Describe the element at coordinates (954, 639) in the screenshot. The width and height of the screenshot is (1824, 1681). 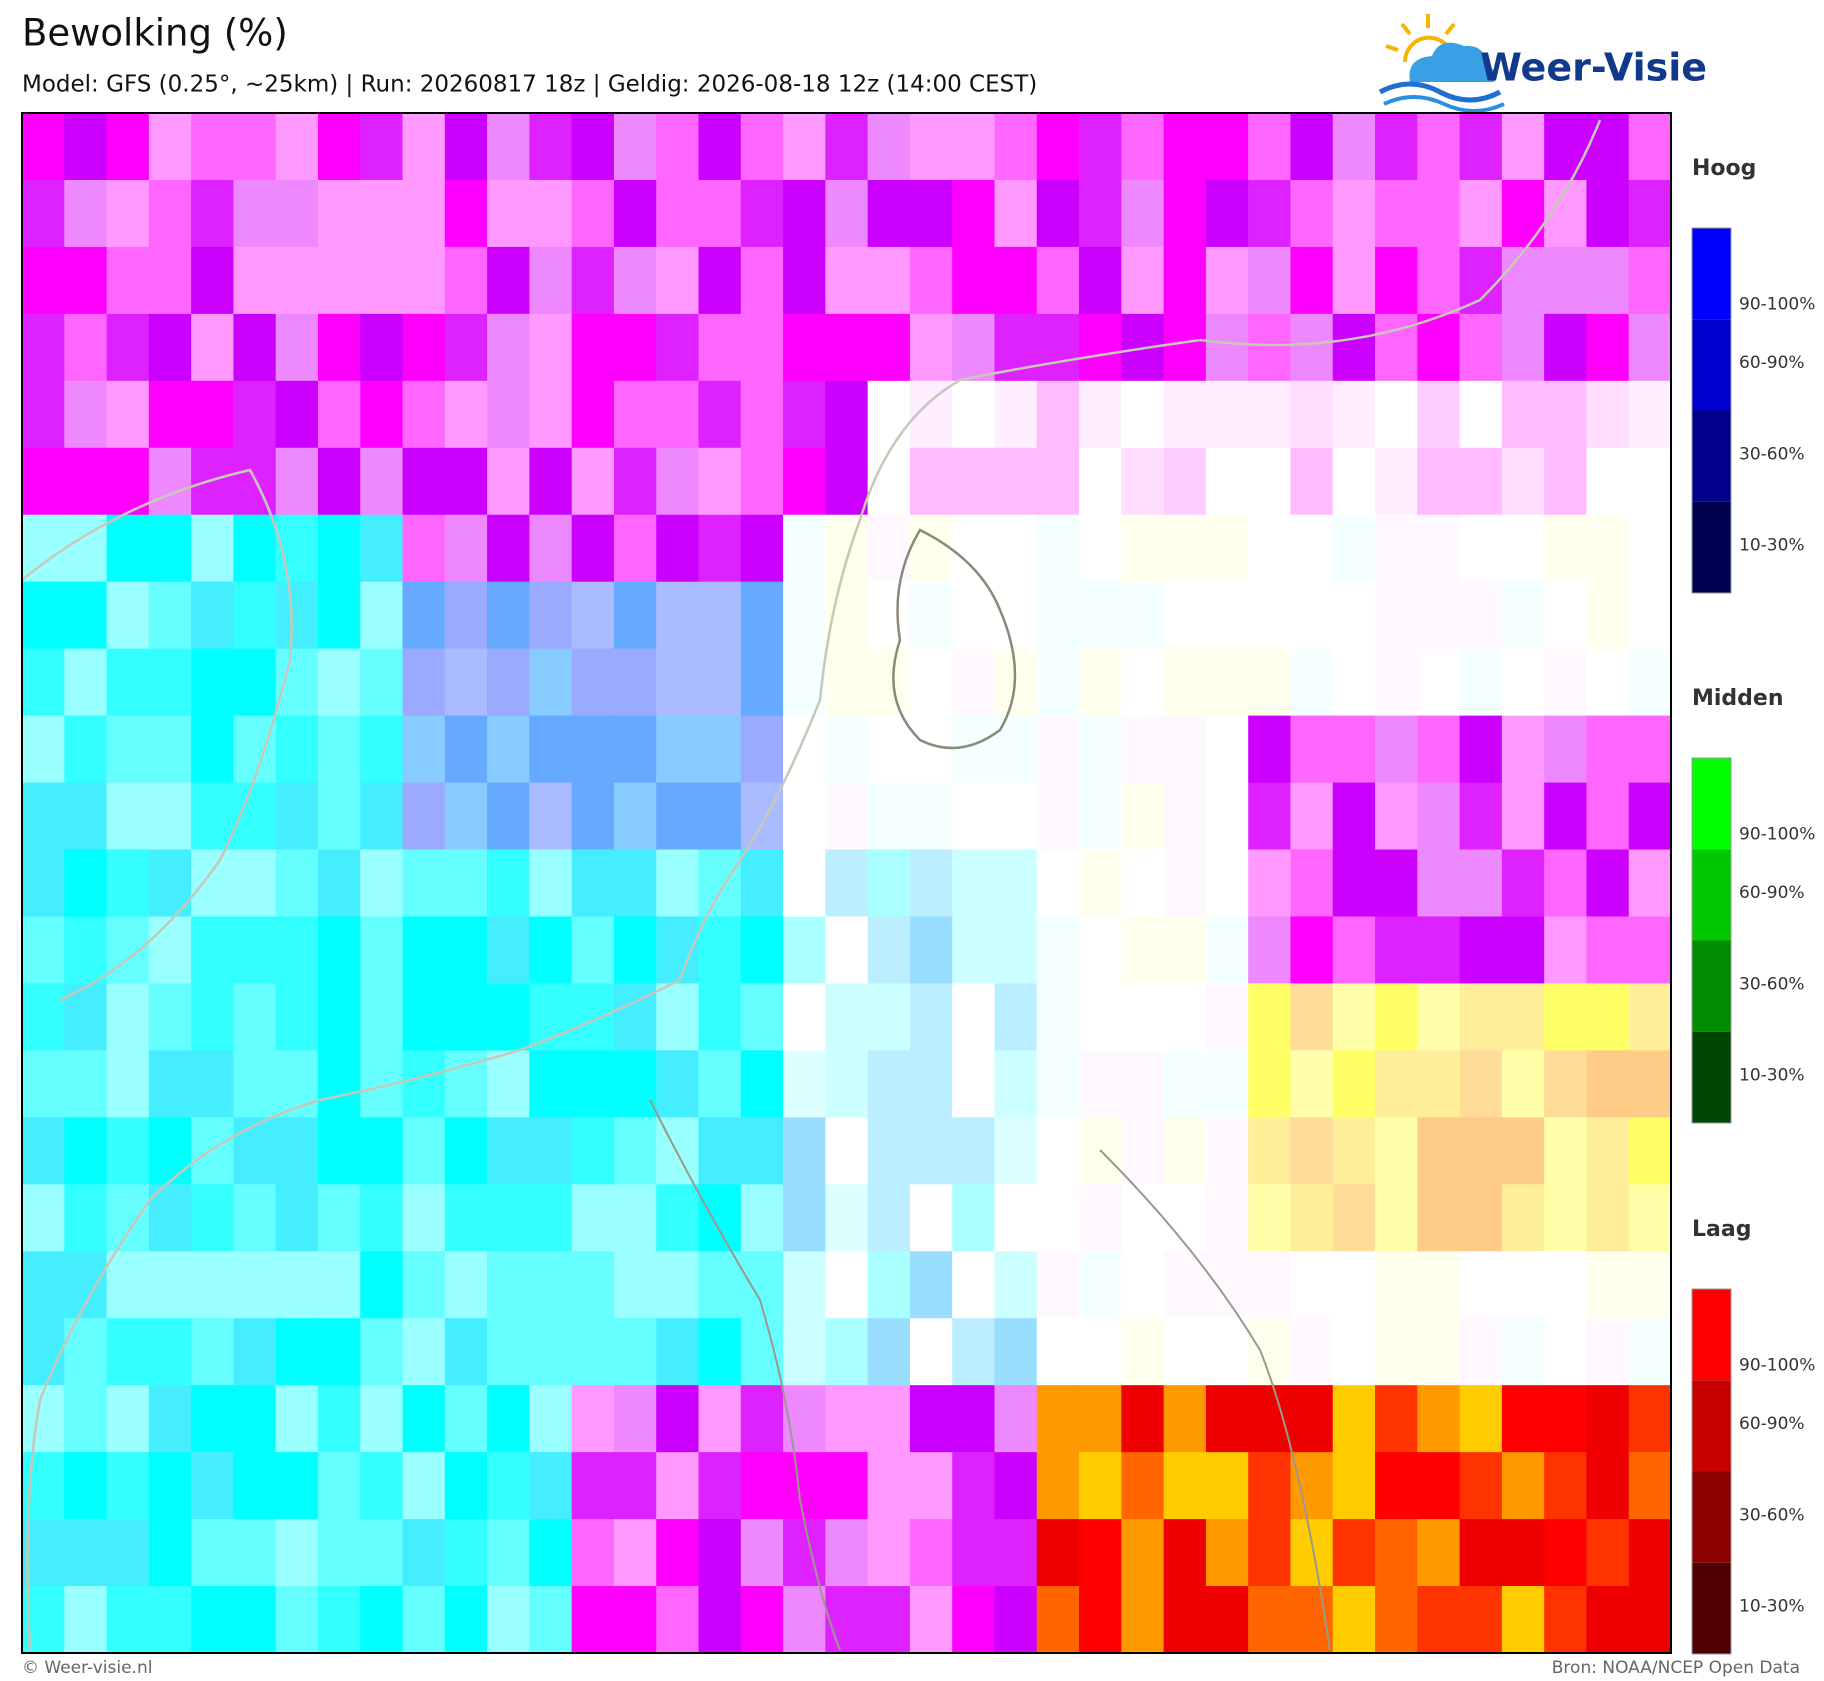
I see `lake-outline` at that location.